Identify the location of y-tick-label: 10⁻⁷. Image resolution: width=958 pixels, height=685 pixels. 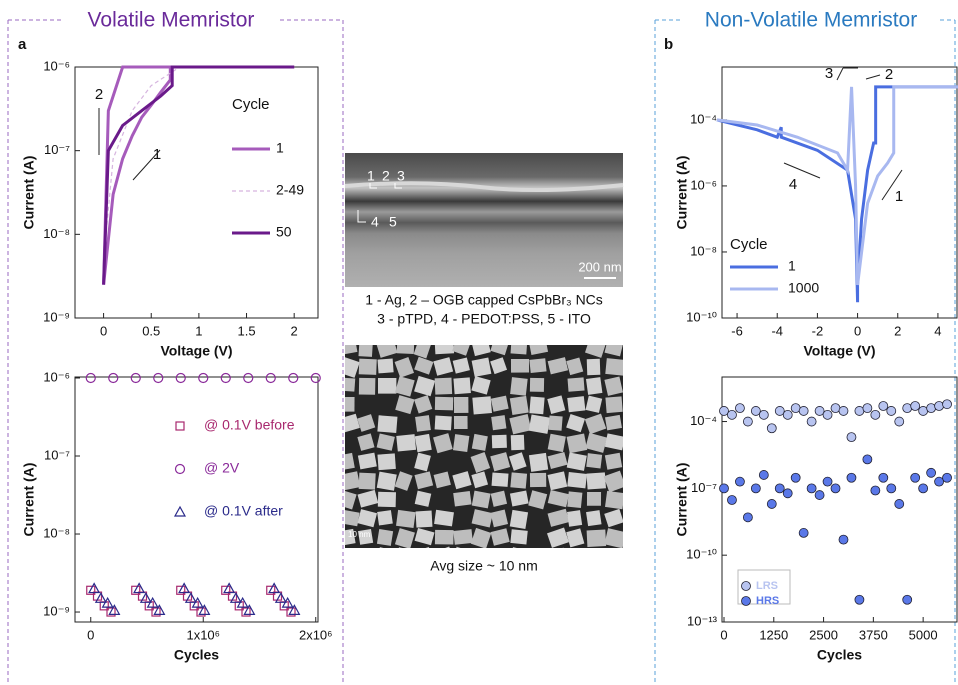
(57, 454).